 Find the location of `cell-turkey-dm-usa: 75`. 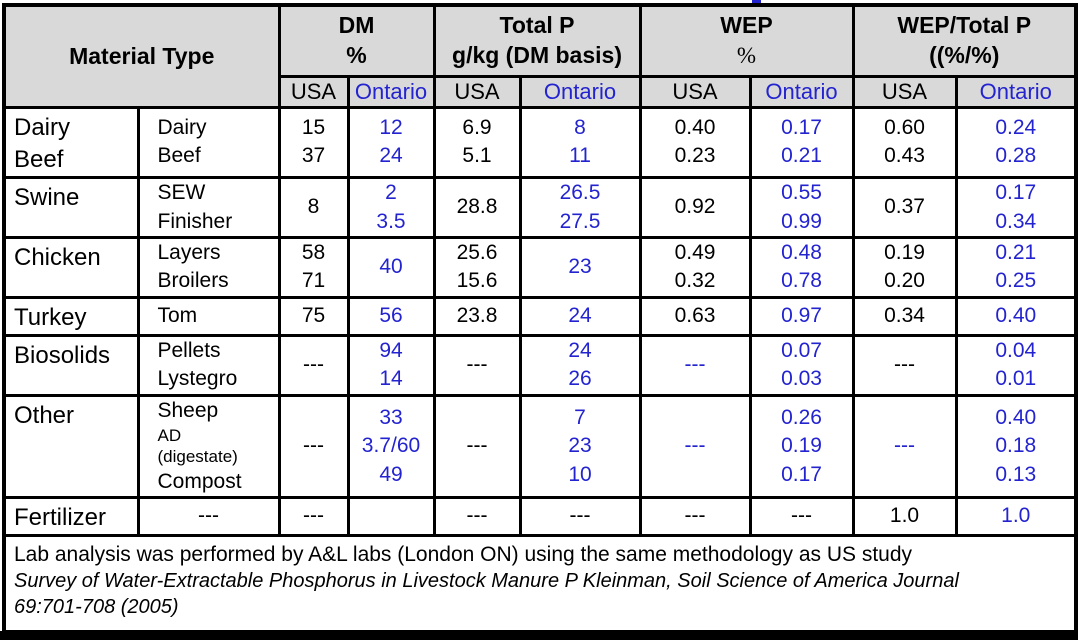

cell-turkey-dm-usa: 75 is located at coordinates (313, 316).